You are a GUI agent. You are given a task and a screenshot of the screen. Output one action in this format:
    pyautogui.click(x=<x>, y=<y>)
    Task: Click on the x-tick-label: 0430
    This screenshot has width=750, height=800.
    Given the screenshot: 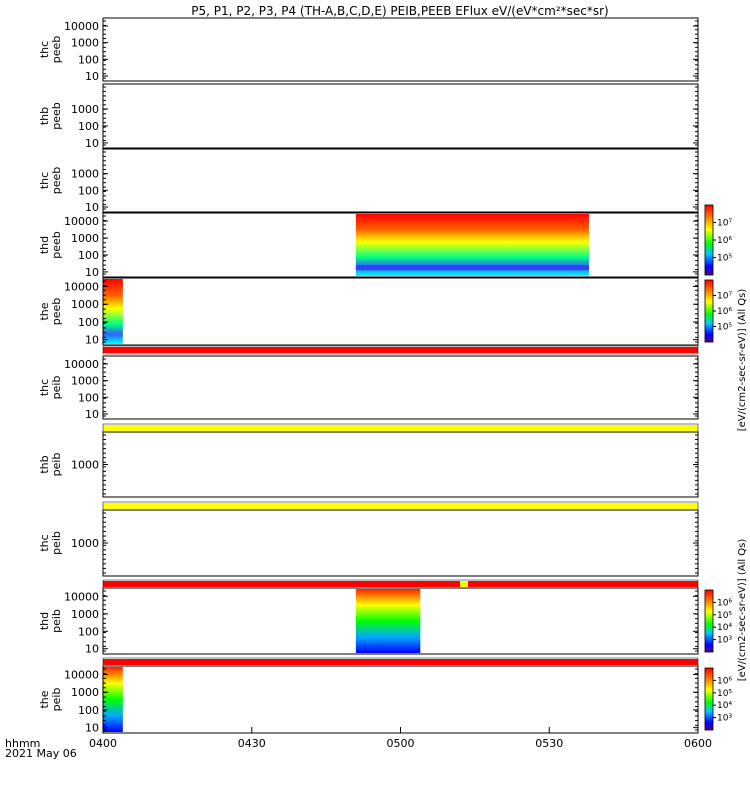 What is the action you would take?
    pyautogui.click(x=252, y=743)
    